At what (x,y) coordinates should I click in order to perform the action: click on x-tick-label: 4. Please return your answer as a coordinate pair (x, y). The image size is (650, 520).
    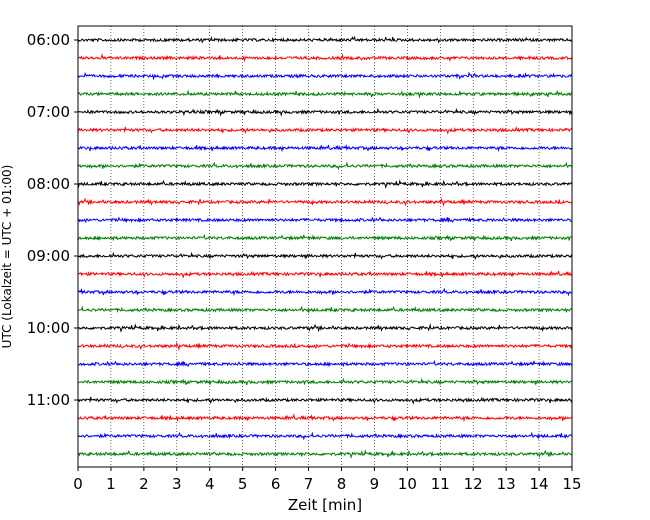
    Looking at the image, I should click on (210, 484).